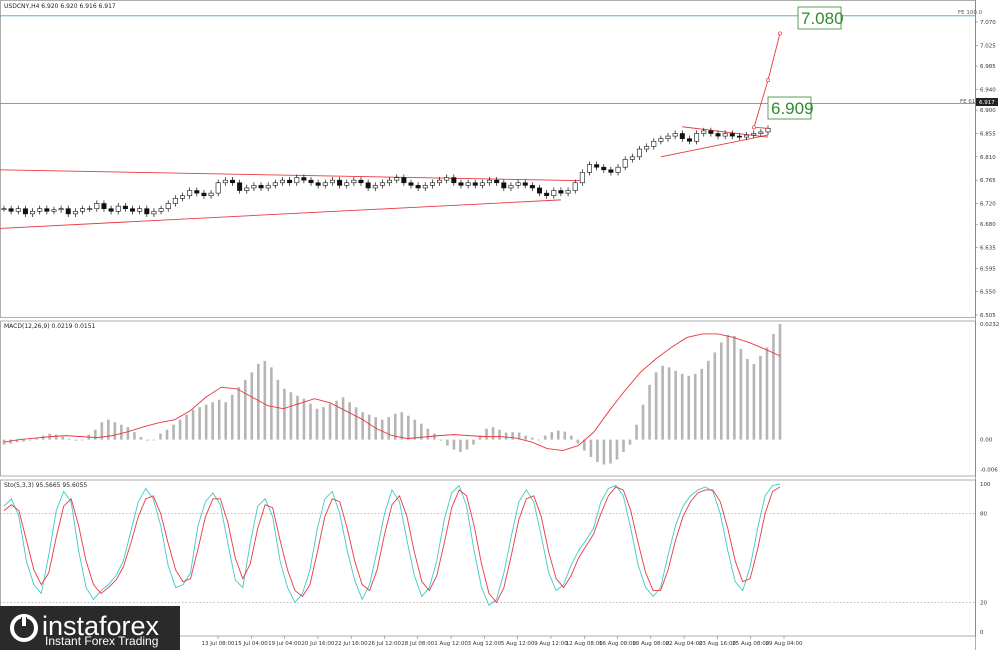  I want to click on projection-point, so click(754, 127).